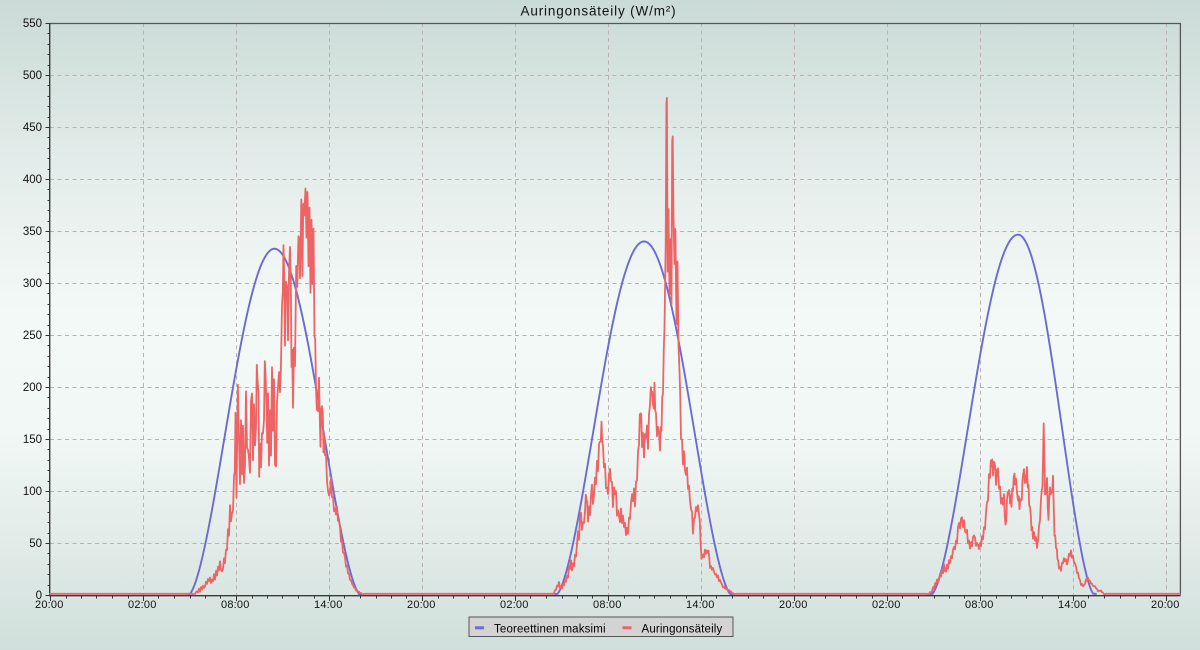  What do you see at coordinates (32, 492) in the screenshot?
I see `svg-text: 100` at bounding box center [32, 492].